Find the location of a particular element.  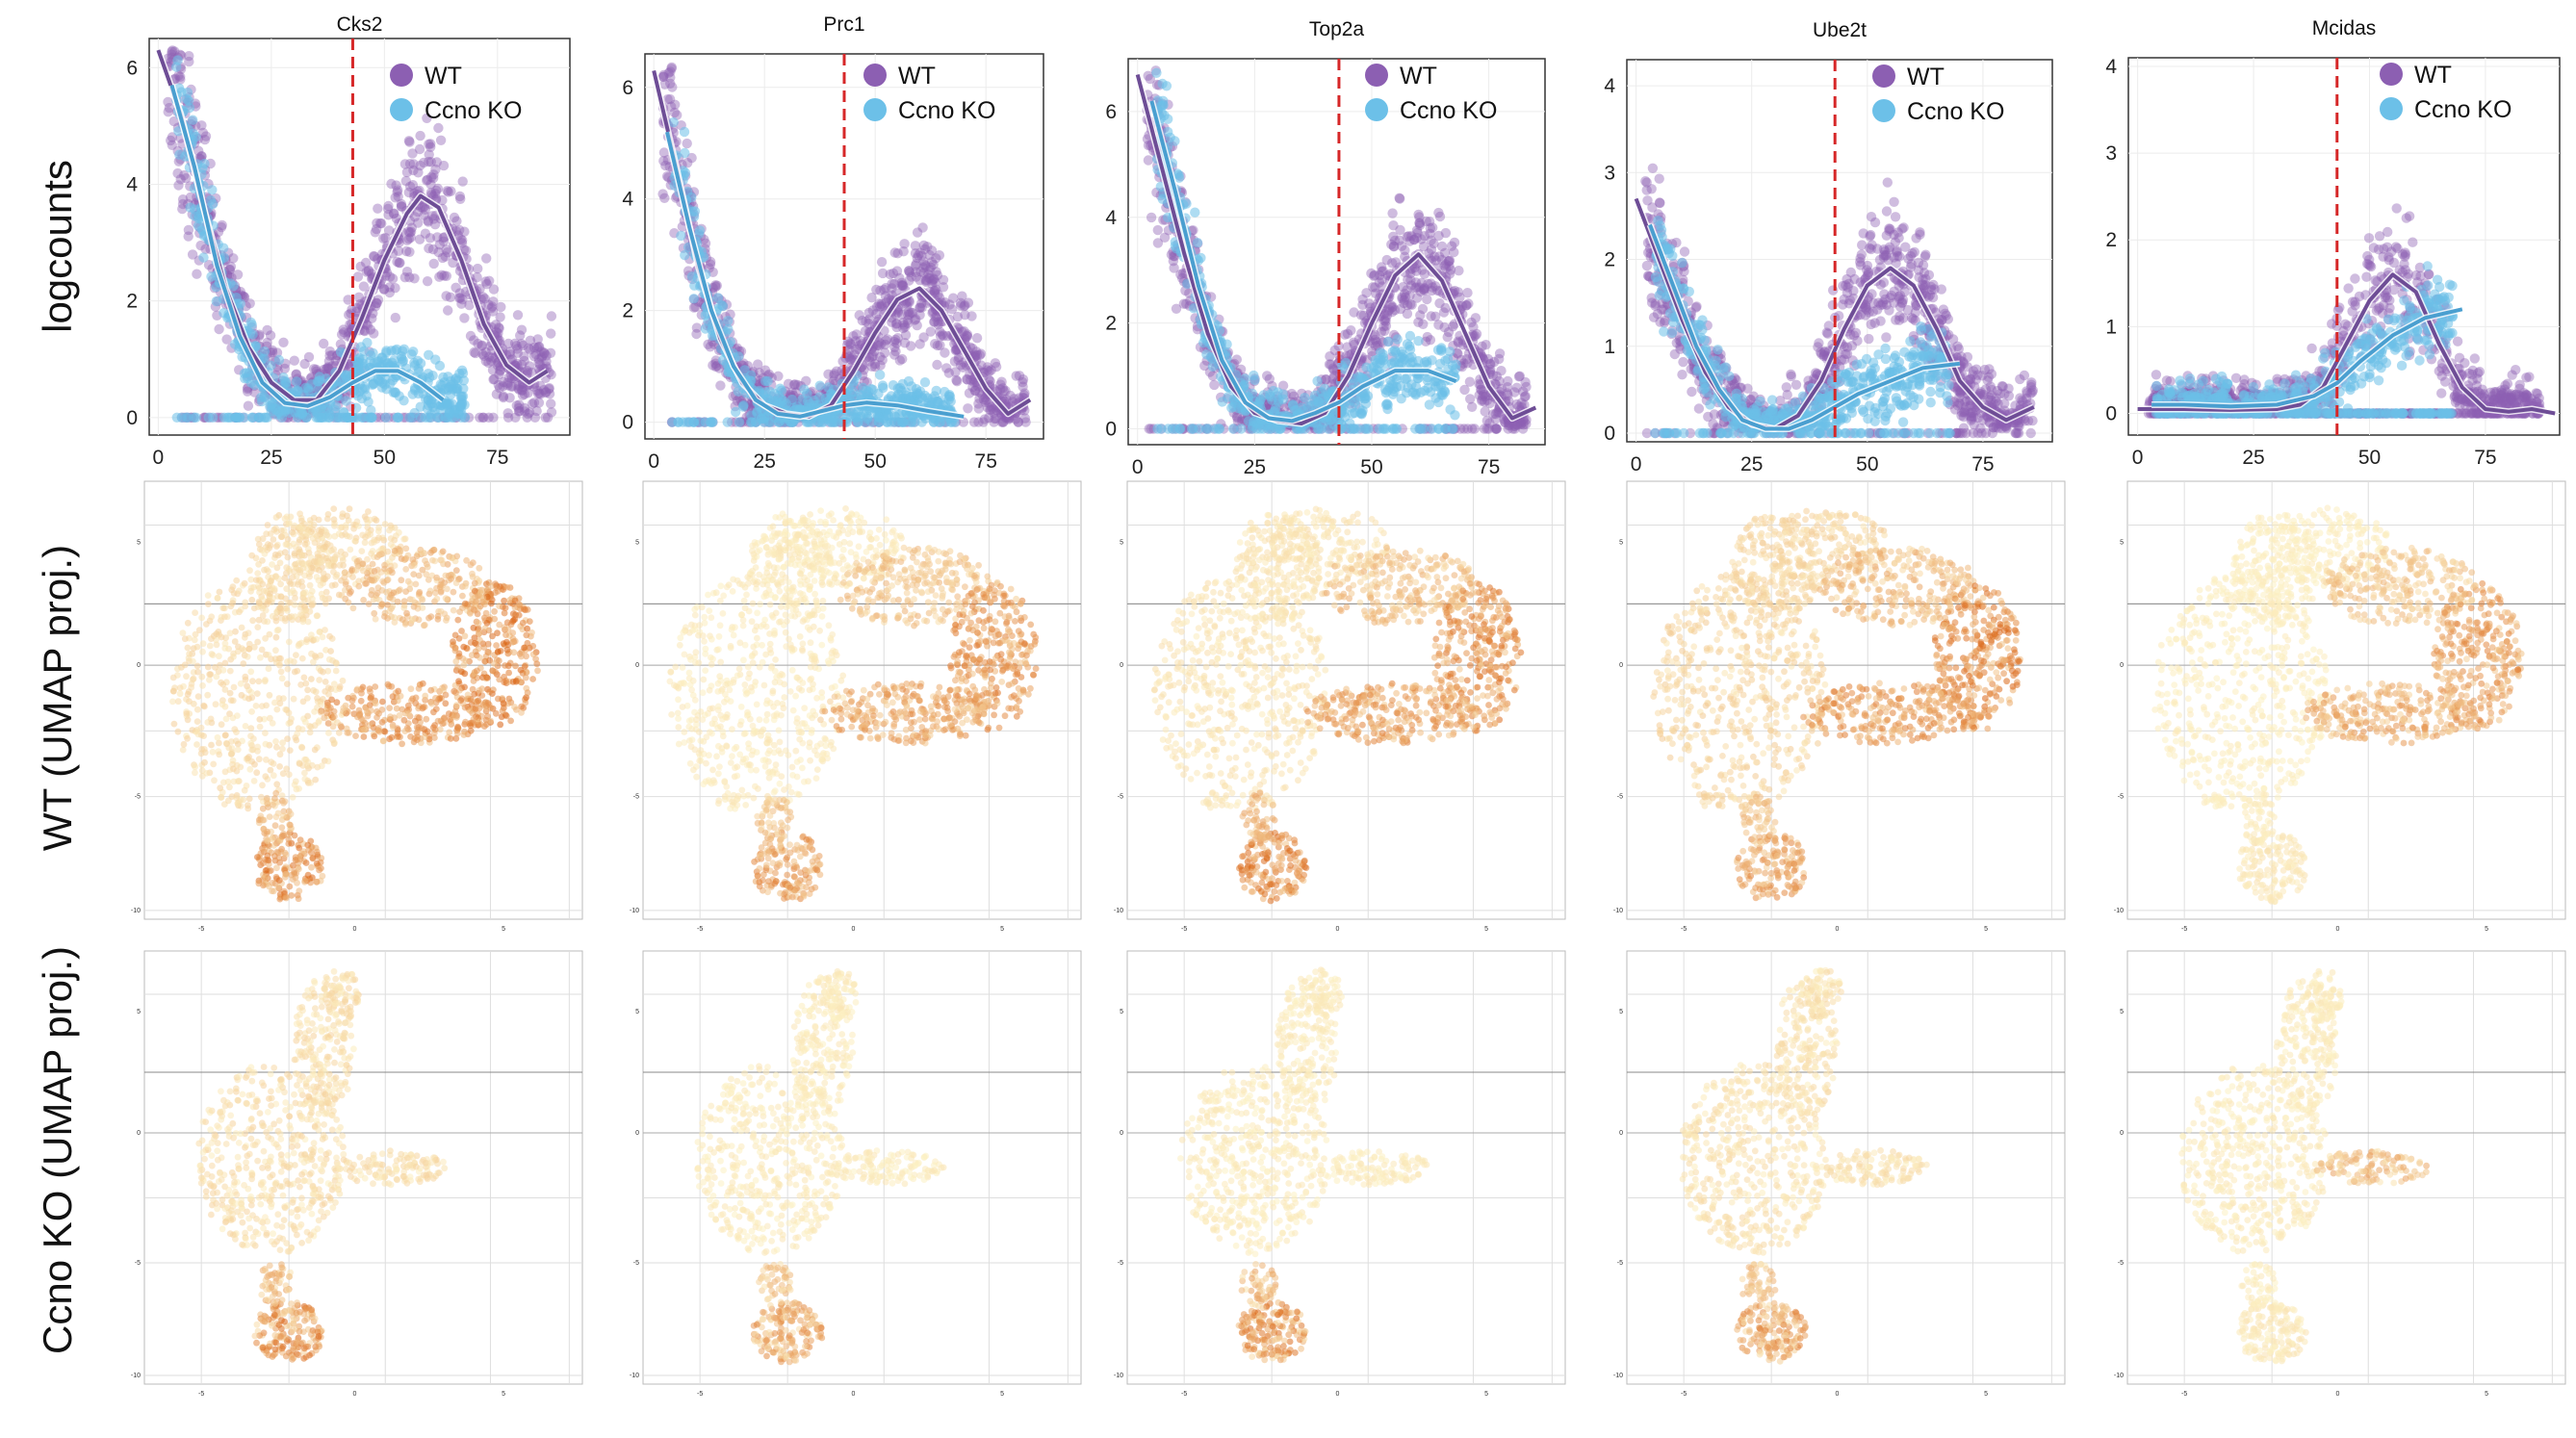

y-tick-label: 6 is located at coordinates (627, 88).